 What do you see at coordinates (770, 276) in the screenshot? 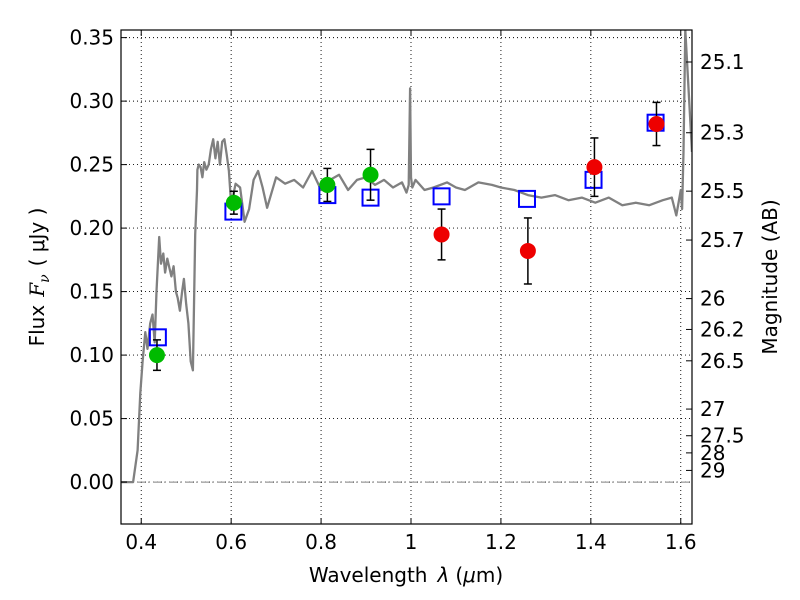
I see `y2-axis-label: Magnitude (AB)` at bounding box center [770, 276].